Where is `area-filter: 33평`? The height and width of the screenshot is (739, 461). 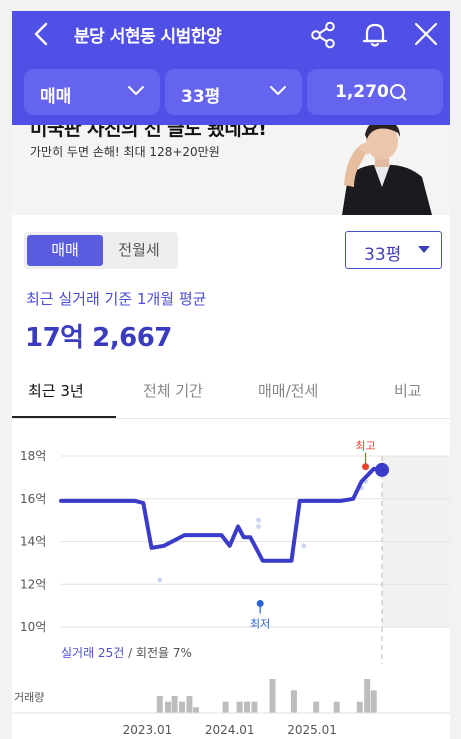
area-filter: 33평 is located at coordinates (233, 92).